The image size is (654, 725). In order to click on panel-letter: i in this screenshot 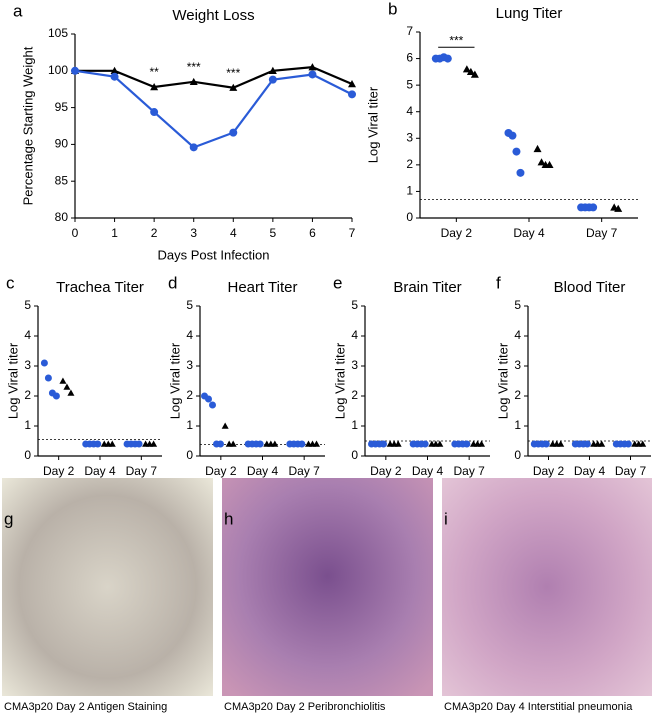, I will do `click(446, 518)`.